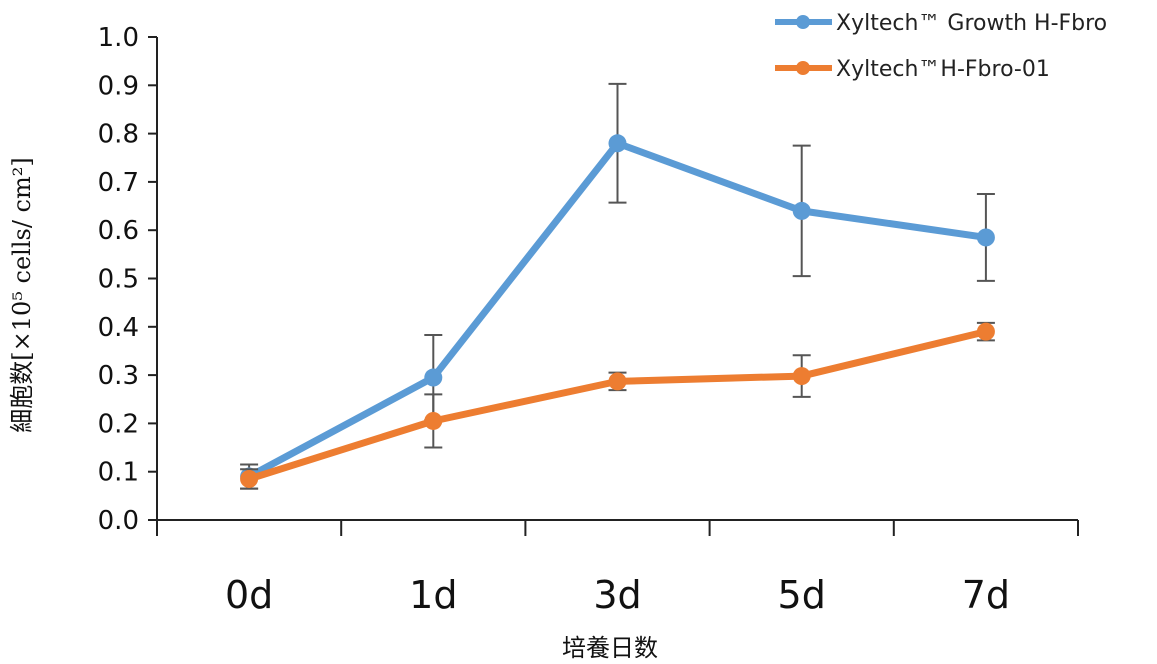 The image size is (1157, 664). What do you see at coordinates (986, 595) in the screenshot?
I see `x-tick-label: 7d` at bounding box center [986, 595].